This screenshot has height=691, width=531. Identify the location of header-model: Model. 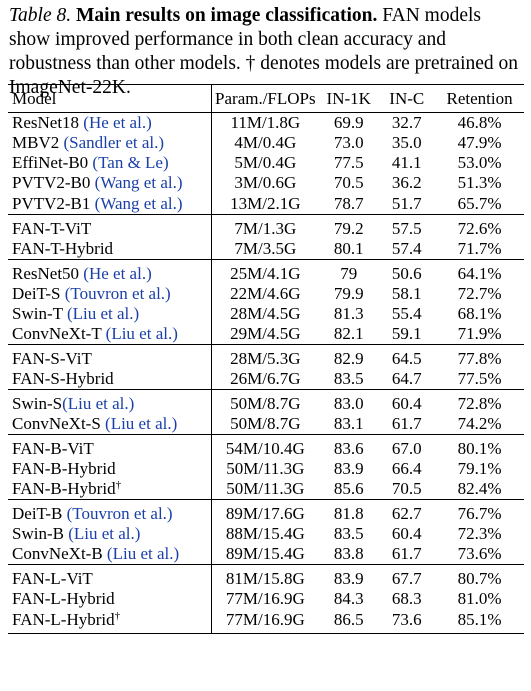
(110, 98).